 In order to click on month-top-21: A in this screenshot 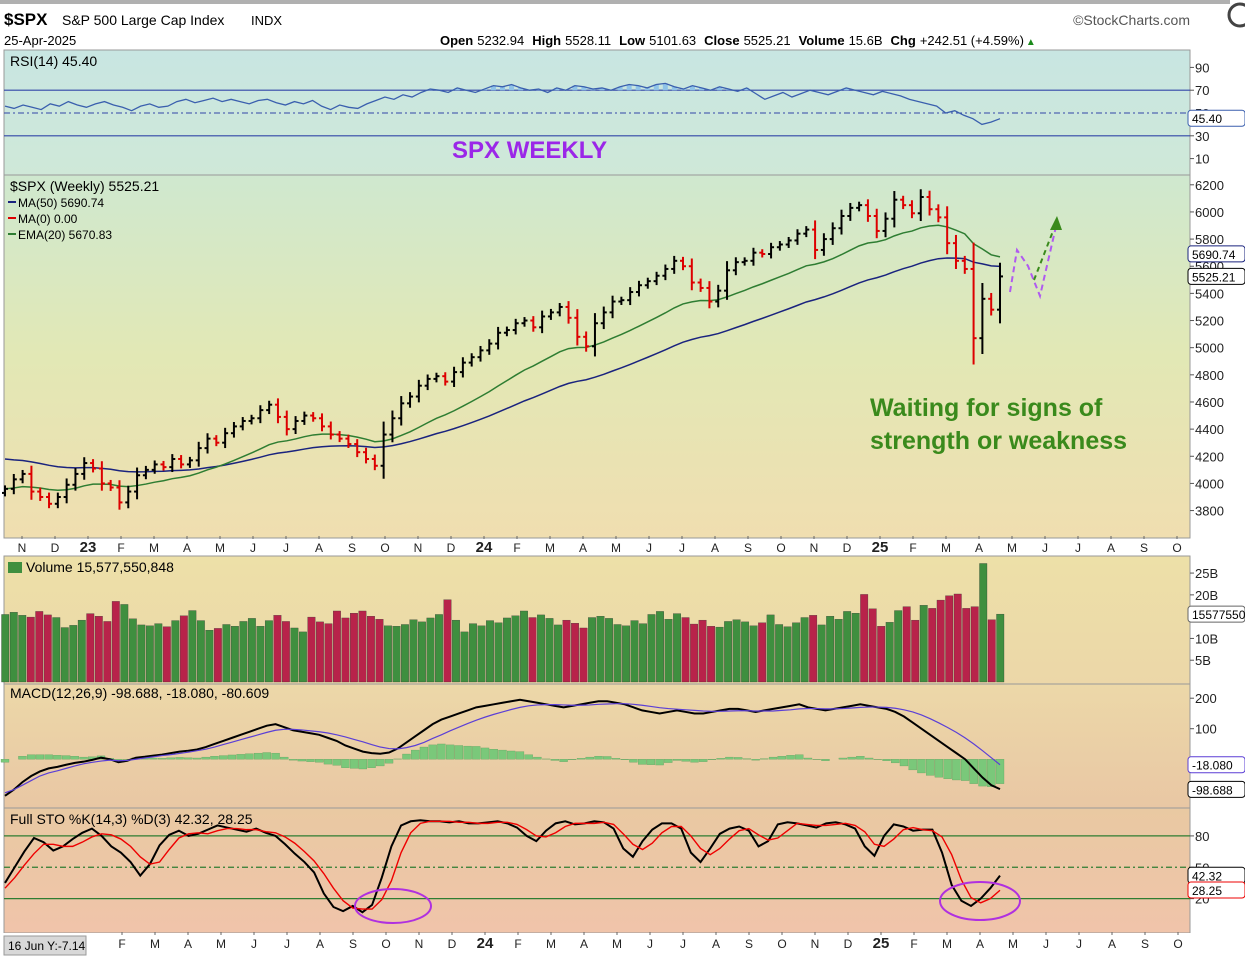, I will do `click(715, 548)`.